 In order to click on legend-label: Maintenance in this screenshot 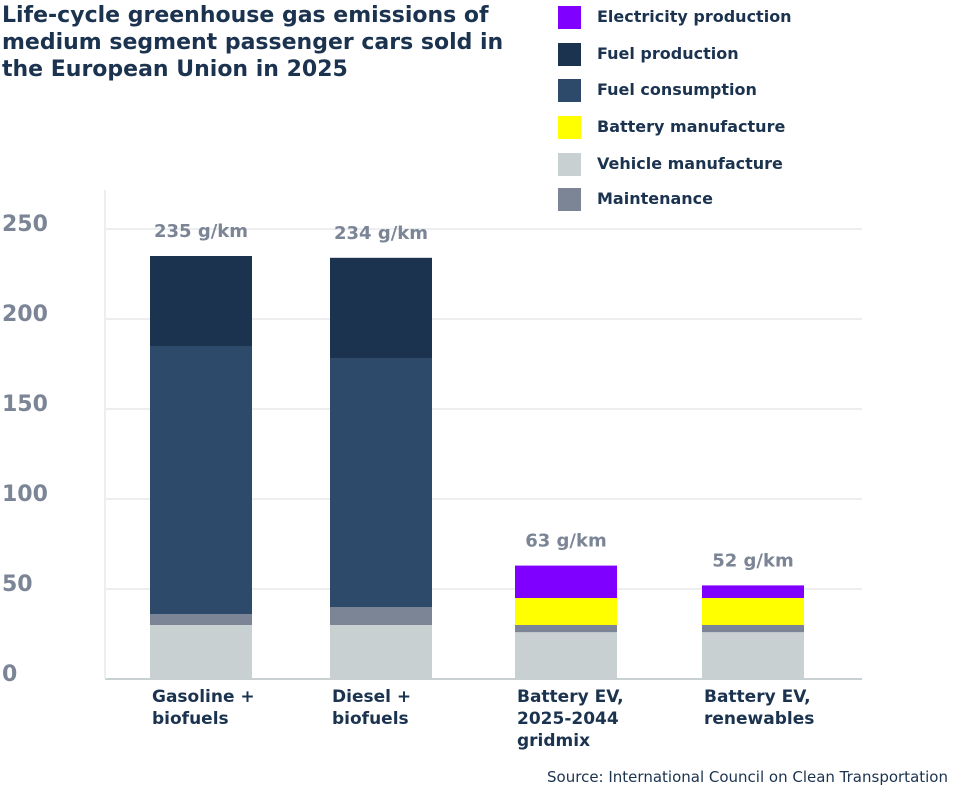, I will do `click(655, 198)`.